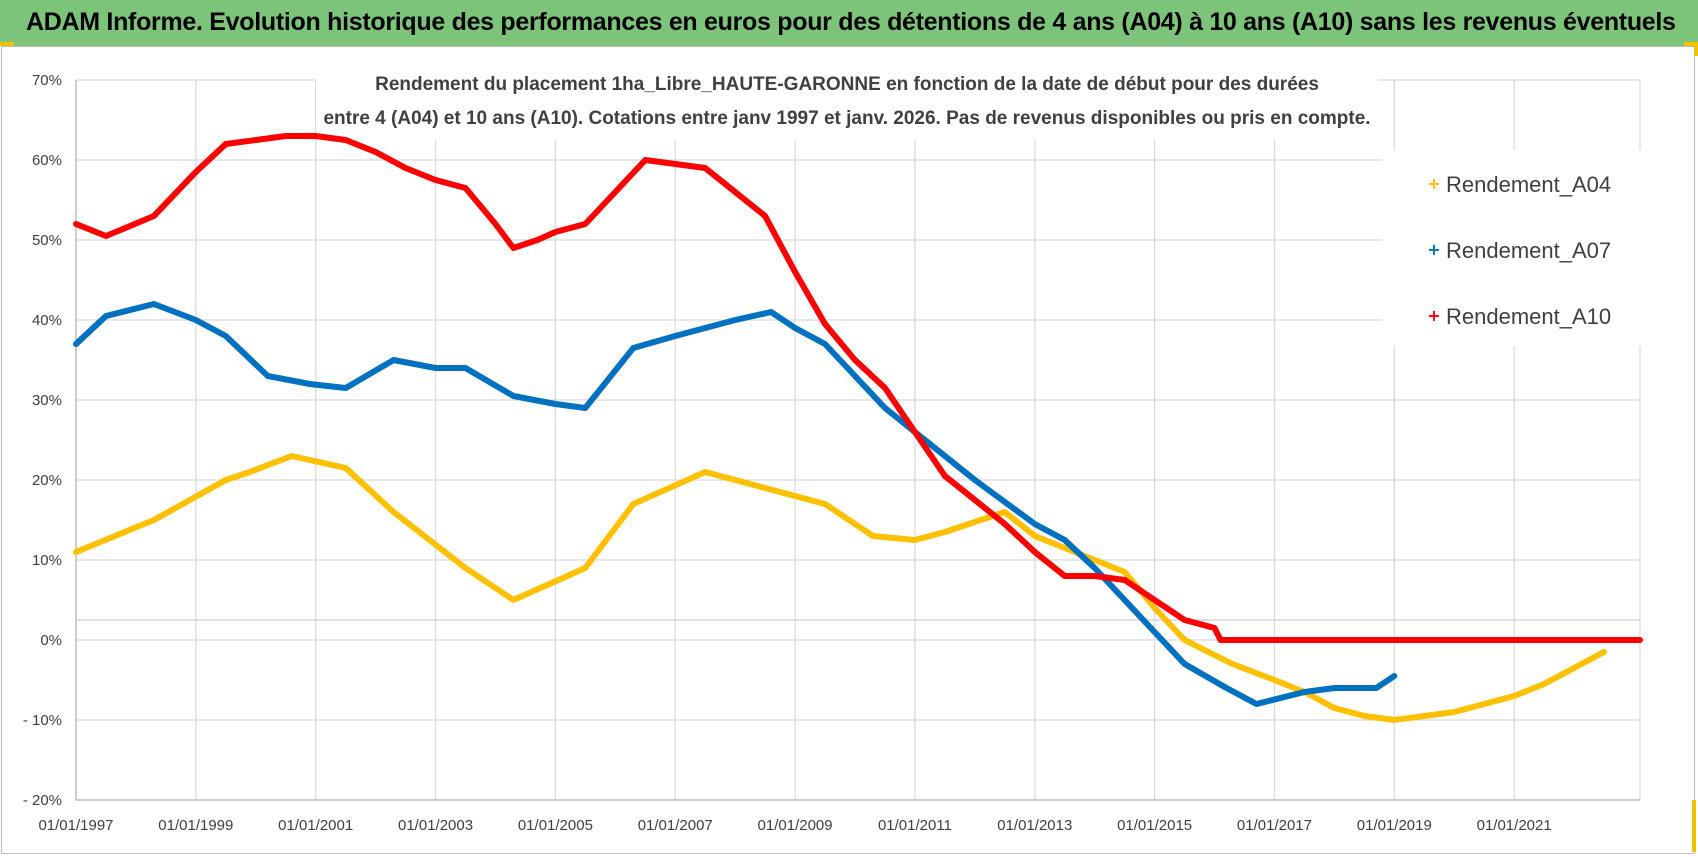 The image size is (1698, 857). Describe the element at coordinates (315, 825) in the screenshot. I see `x-tick-label: 01/01/2001` at that location.